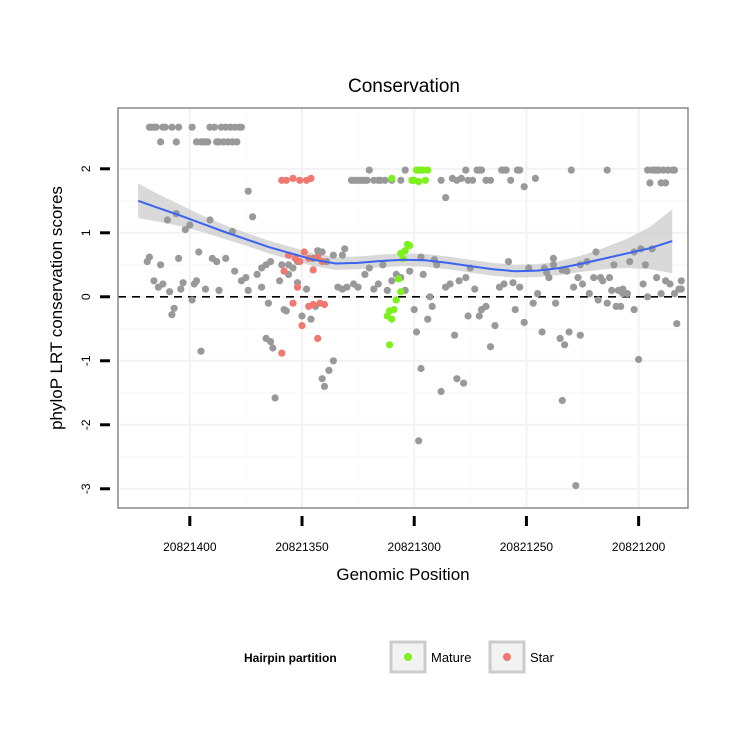 This screenshot has height=750, width=750. Describe the element at coordinates (430, 657) in the screenshot. I see `legend-item-mature: Mature` at that location.